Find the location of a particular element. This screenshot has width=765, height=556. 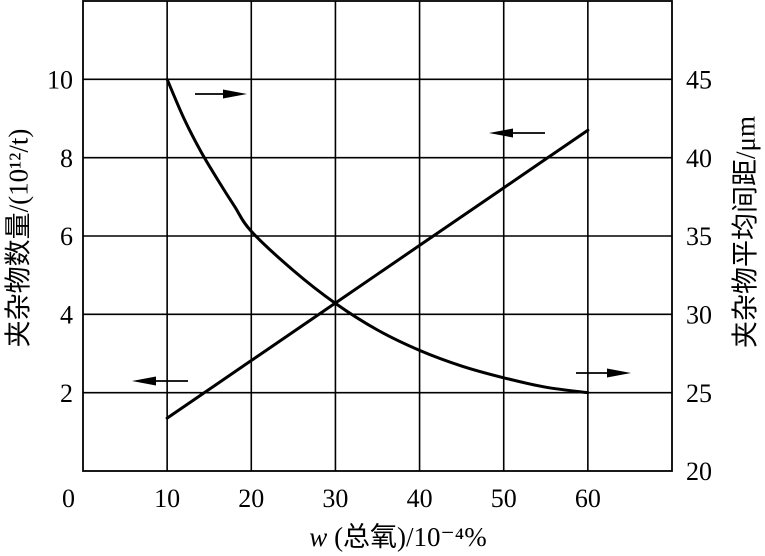

x-axis-unit: (总氧)/10⁻⁴% is located at coordinates (406, 537).